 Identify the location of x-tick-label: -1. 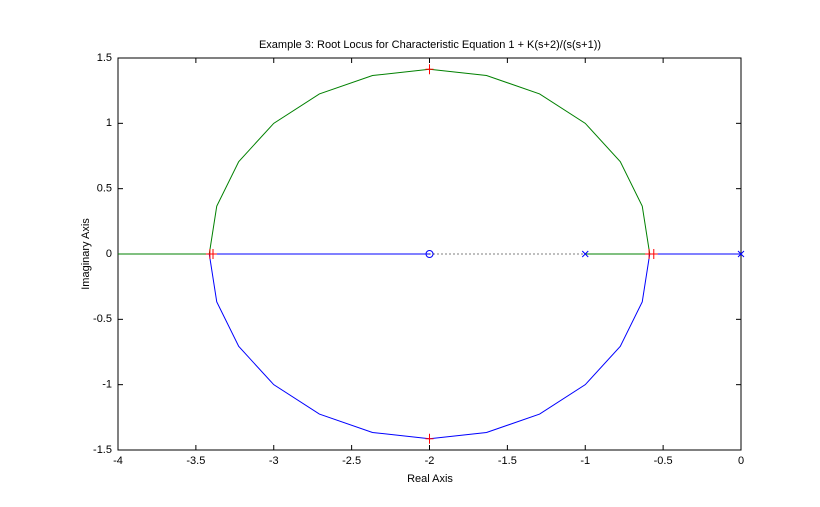
(585, 461).